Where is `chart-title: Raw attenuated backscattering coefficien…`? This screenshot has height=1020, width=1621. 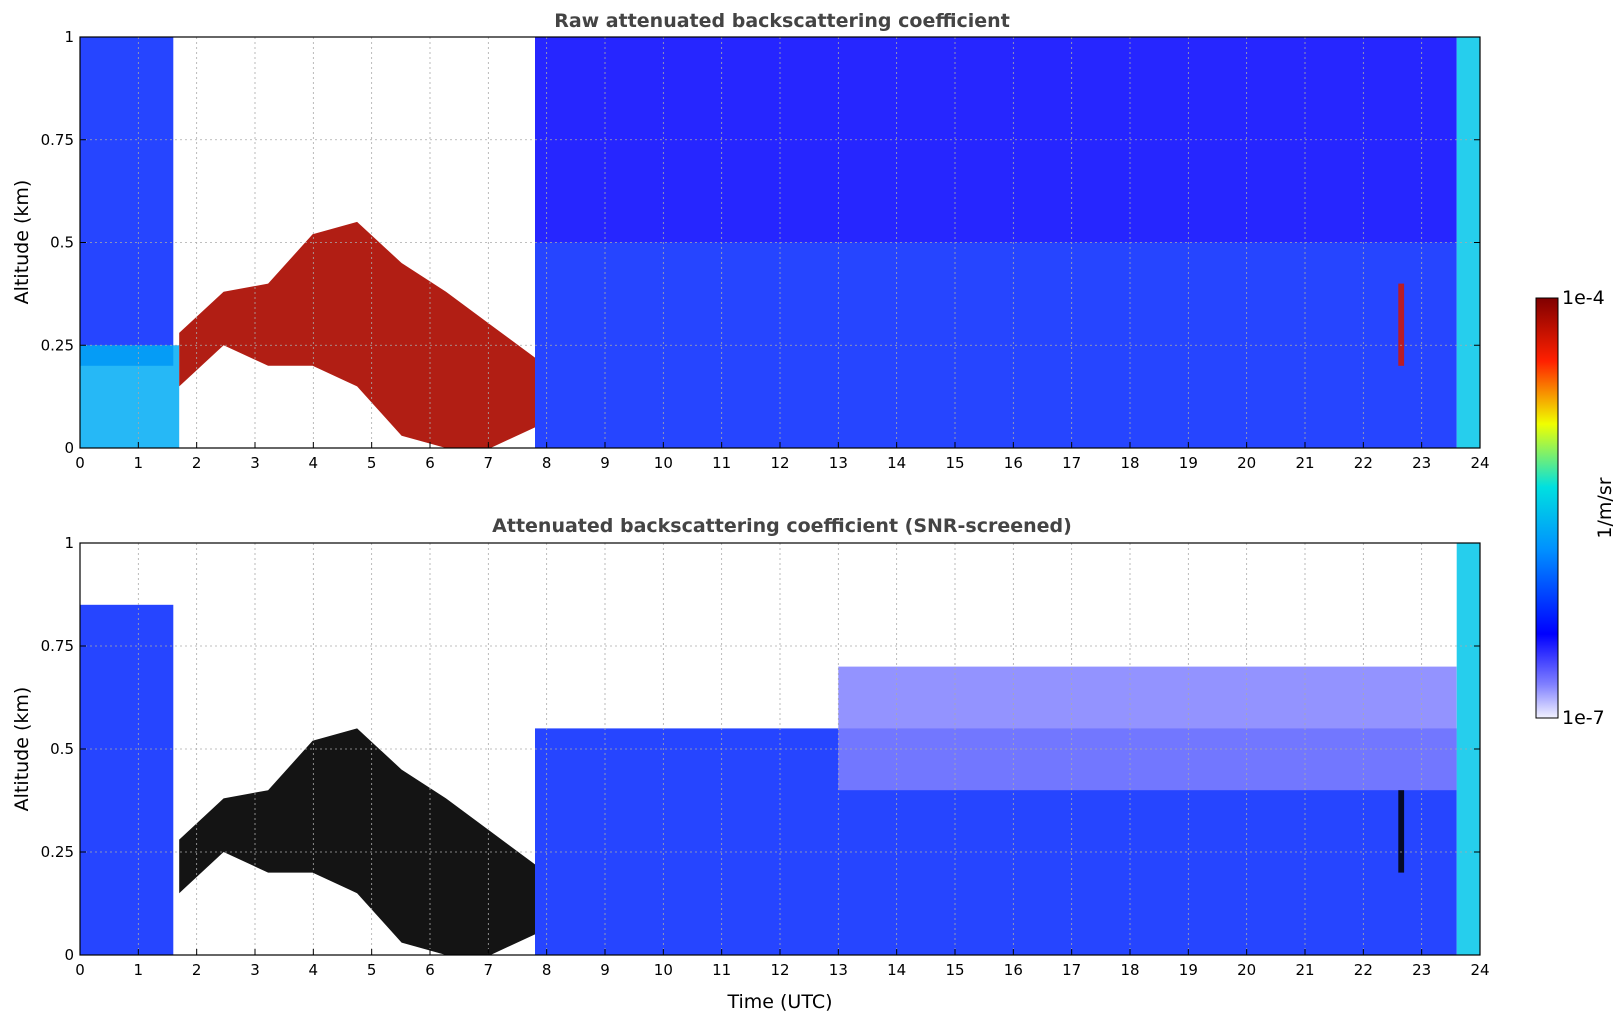
chart-title: Raw attenuated backscattering coefficien… is located at coordinates (782, 21).